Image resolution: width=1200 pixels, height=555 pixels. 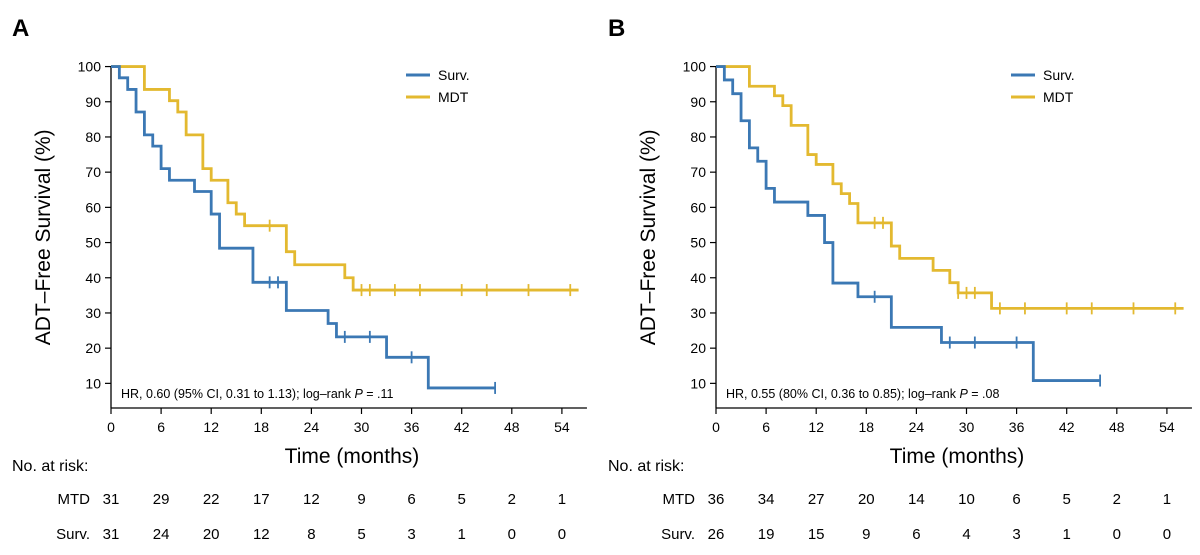 I want to click on panel-b-risk-cell-surv: 6, so click(x=916, y=534).